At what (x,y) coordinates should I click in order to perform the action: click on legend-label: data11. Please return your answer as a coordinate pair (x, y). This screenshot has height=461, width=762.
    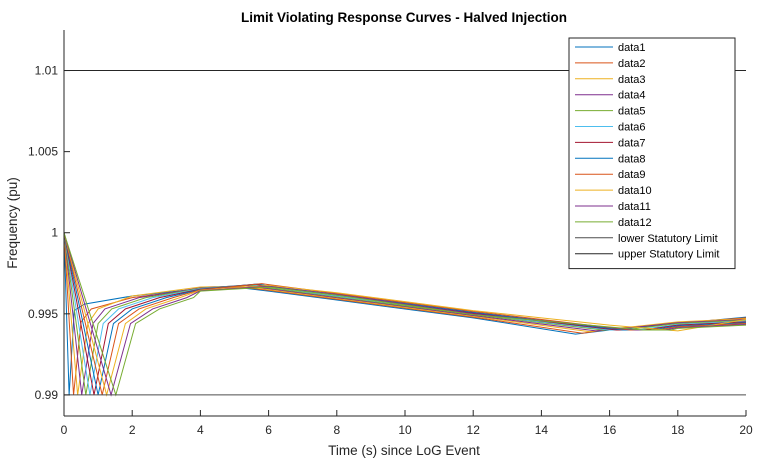
    Looking at the image, I should click on (634, 207).